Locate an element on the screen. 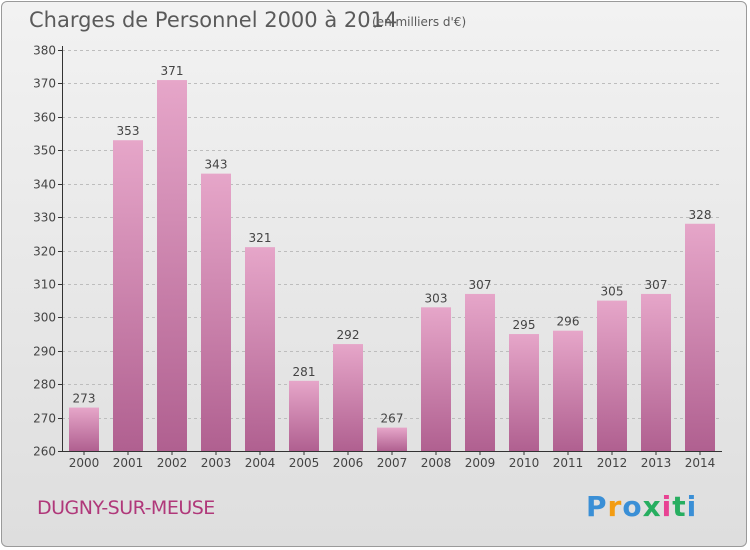 Image resolution: width=750 pixels, height=550 pixels. y-tick-label: 310 is located at coordinates (44, 285).